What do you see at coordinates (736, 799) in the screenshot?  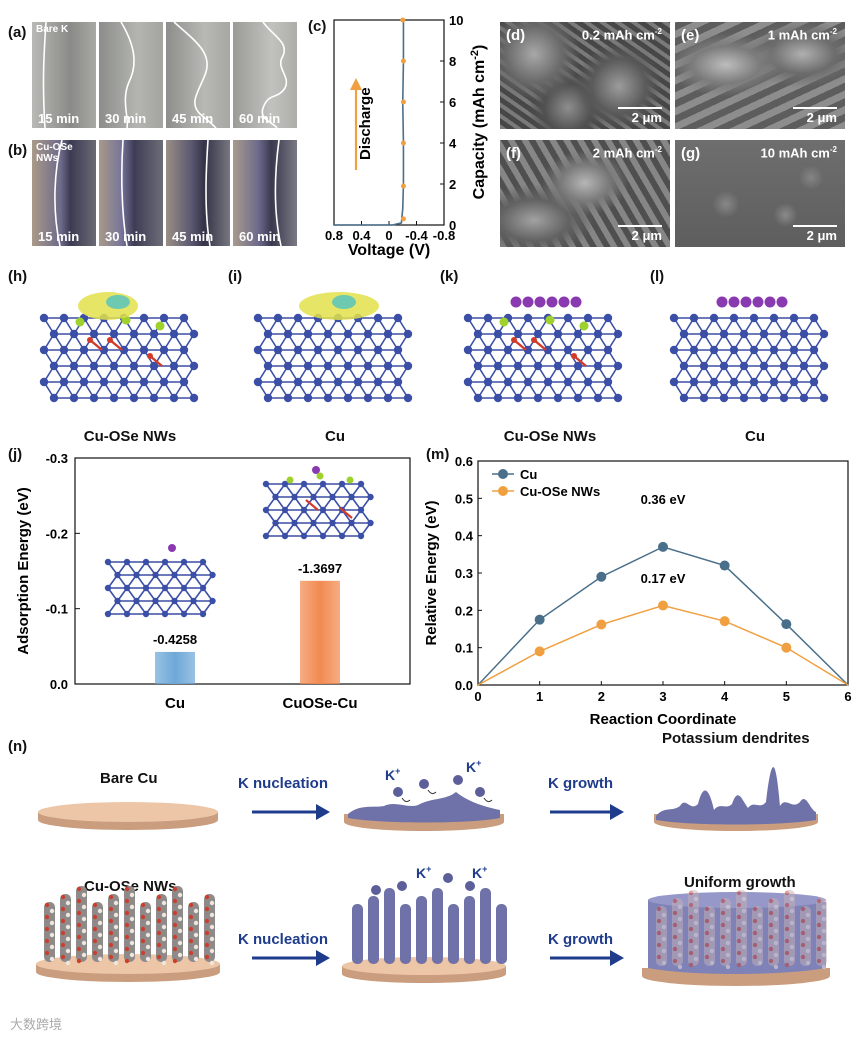 I see `dendrite-disk-top` at bounding box center [736, 799].